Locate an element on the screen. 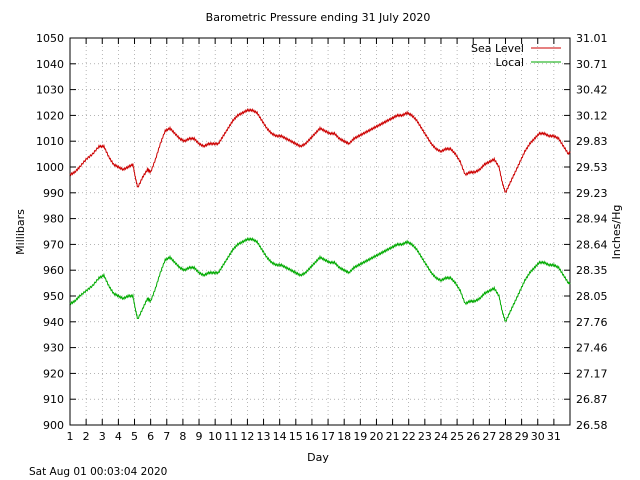 The image size is (640, 480). y-tick-label: 980 is located at coordinates (53, 219).